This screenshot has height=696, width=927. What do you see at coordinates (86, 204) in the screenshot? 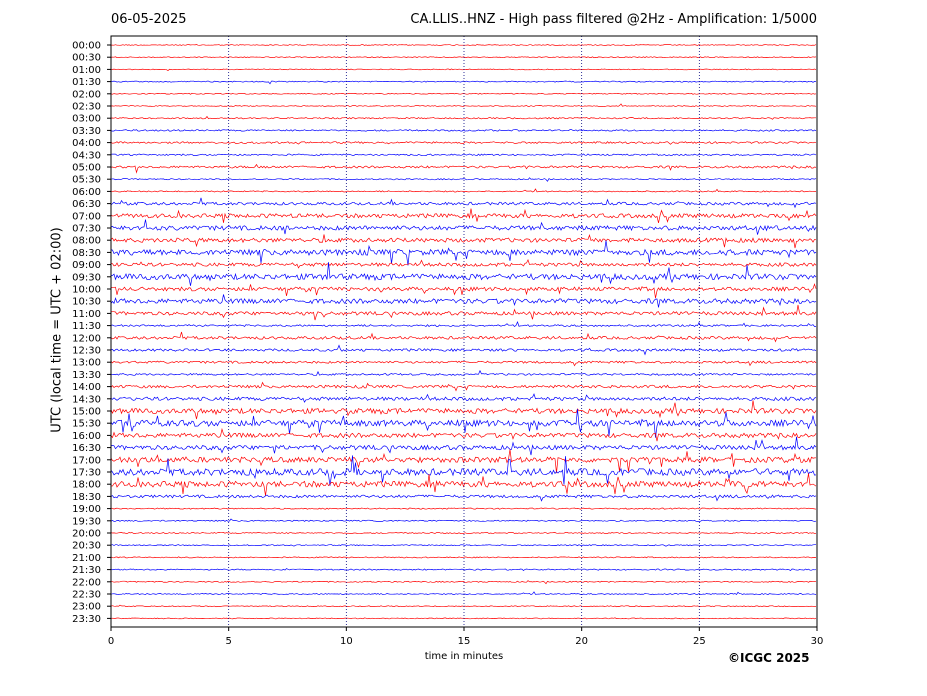
I see `y-tick-label: 06:30` at bounding box center [86, 204].